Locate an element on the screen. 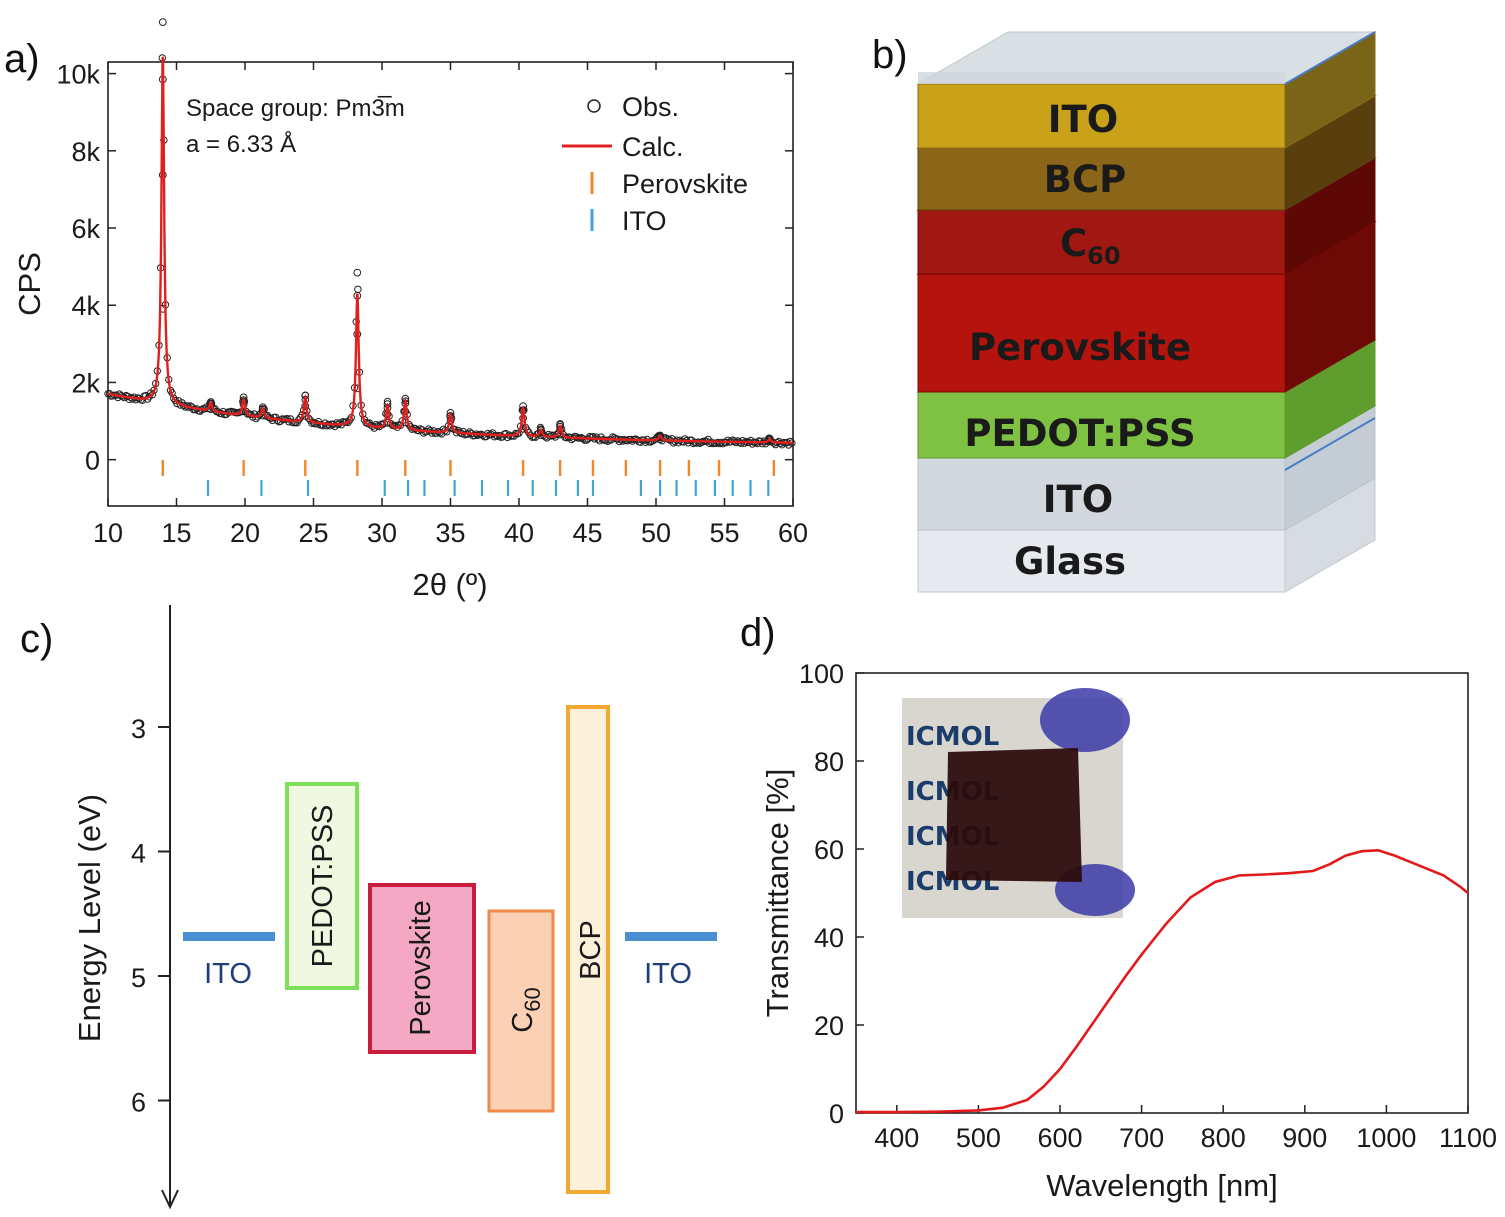 This screenshot has height=1217, width=1505. pedot-band-box is located at coordinates (322, 886).